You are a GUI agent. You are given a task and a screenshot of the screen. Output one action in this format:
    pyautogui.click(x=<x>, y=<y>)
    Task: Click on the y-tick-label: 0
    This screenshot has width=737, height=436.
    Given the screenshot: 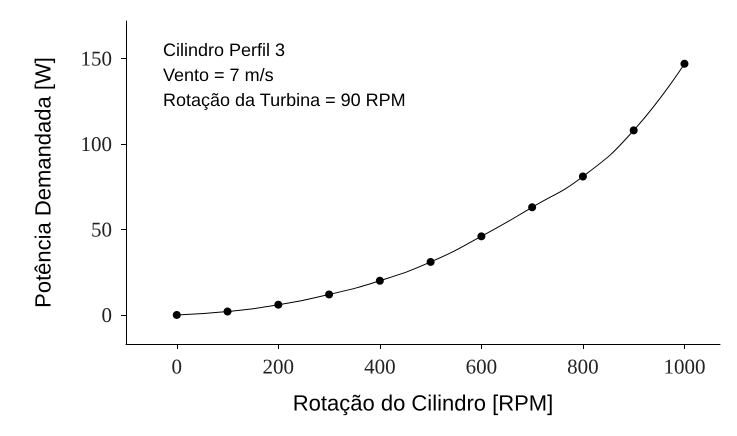 What is the action you would take?
    pyautogui.click(x=107, y=314)
    